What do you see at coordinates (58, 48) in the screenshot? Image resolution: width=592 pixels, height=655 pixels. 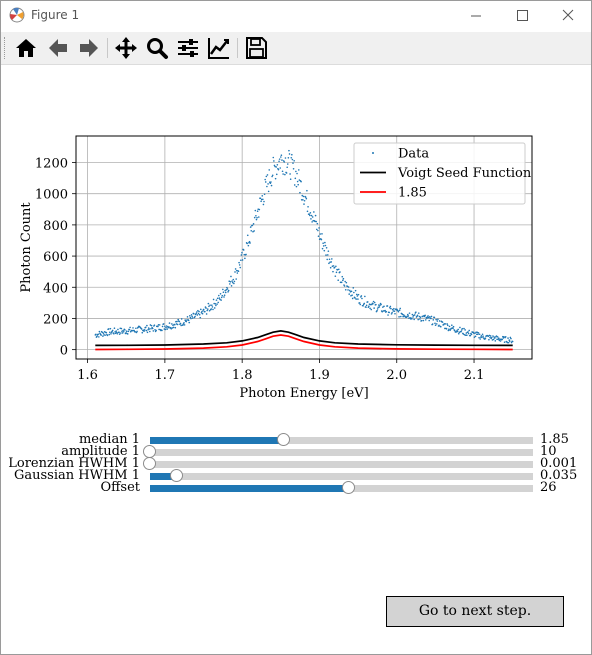 I see `back-icon` at bounding box center [58, 48].